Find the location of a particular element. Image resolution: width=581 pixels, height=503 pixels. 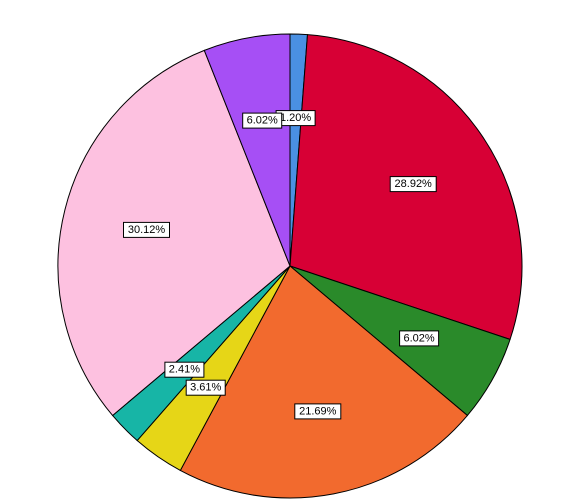

slice-label-text: 3.61% is located at coordinates (205, 388).